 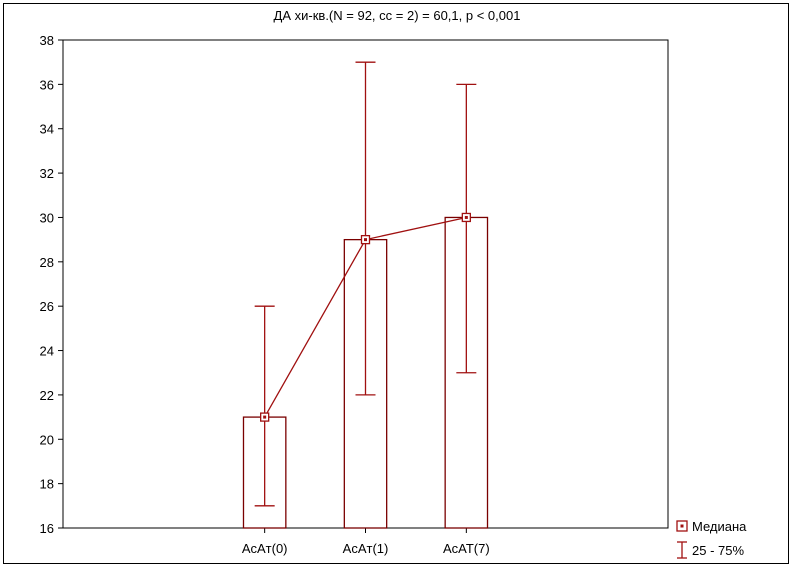 What do you see at coordinates (47, 173) in the screenshot?
I see `y-tick-label: 32` at bounding box center [47, 173].